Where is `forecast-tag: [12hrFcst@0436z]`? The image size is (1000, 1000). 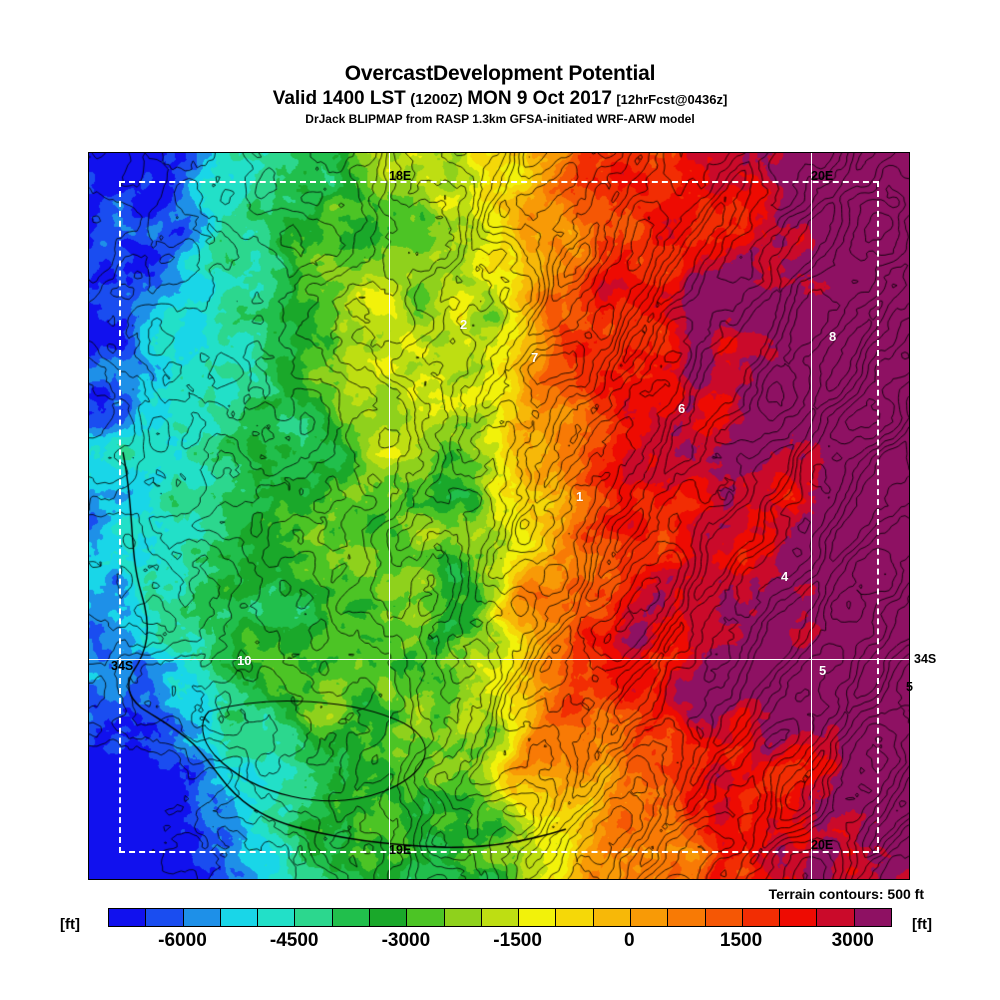
forecast-tag: [12hrFcst@0436z] is located at coordinates (672, 99).